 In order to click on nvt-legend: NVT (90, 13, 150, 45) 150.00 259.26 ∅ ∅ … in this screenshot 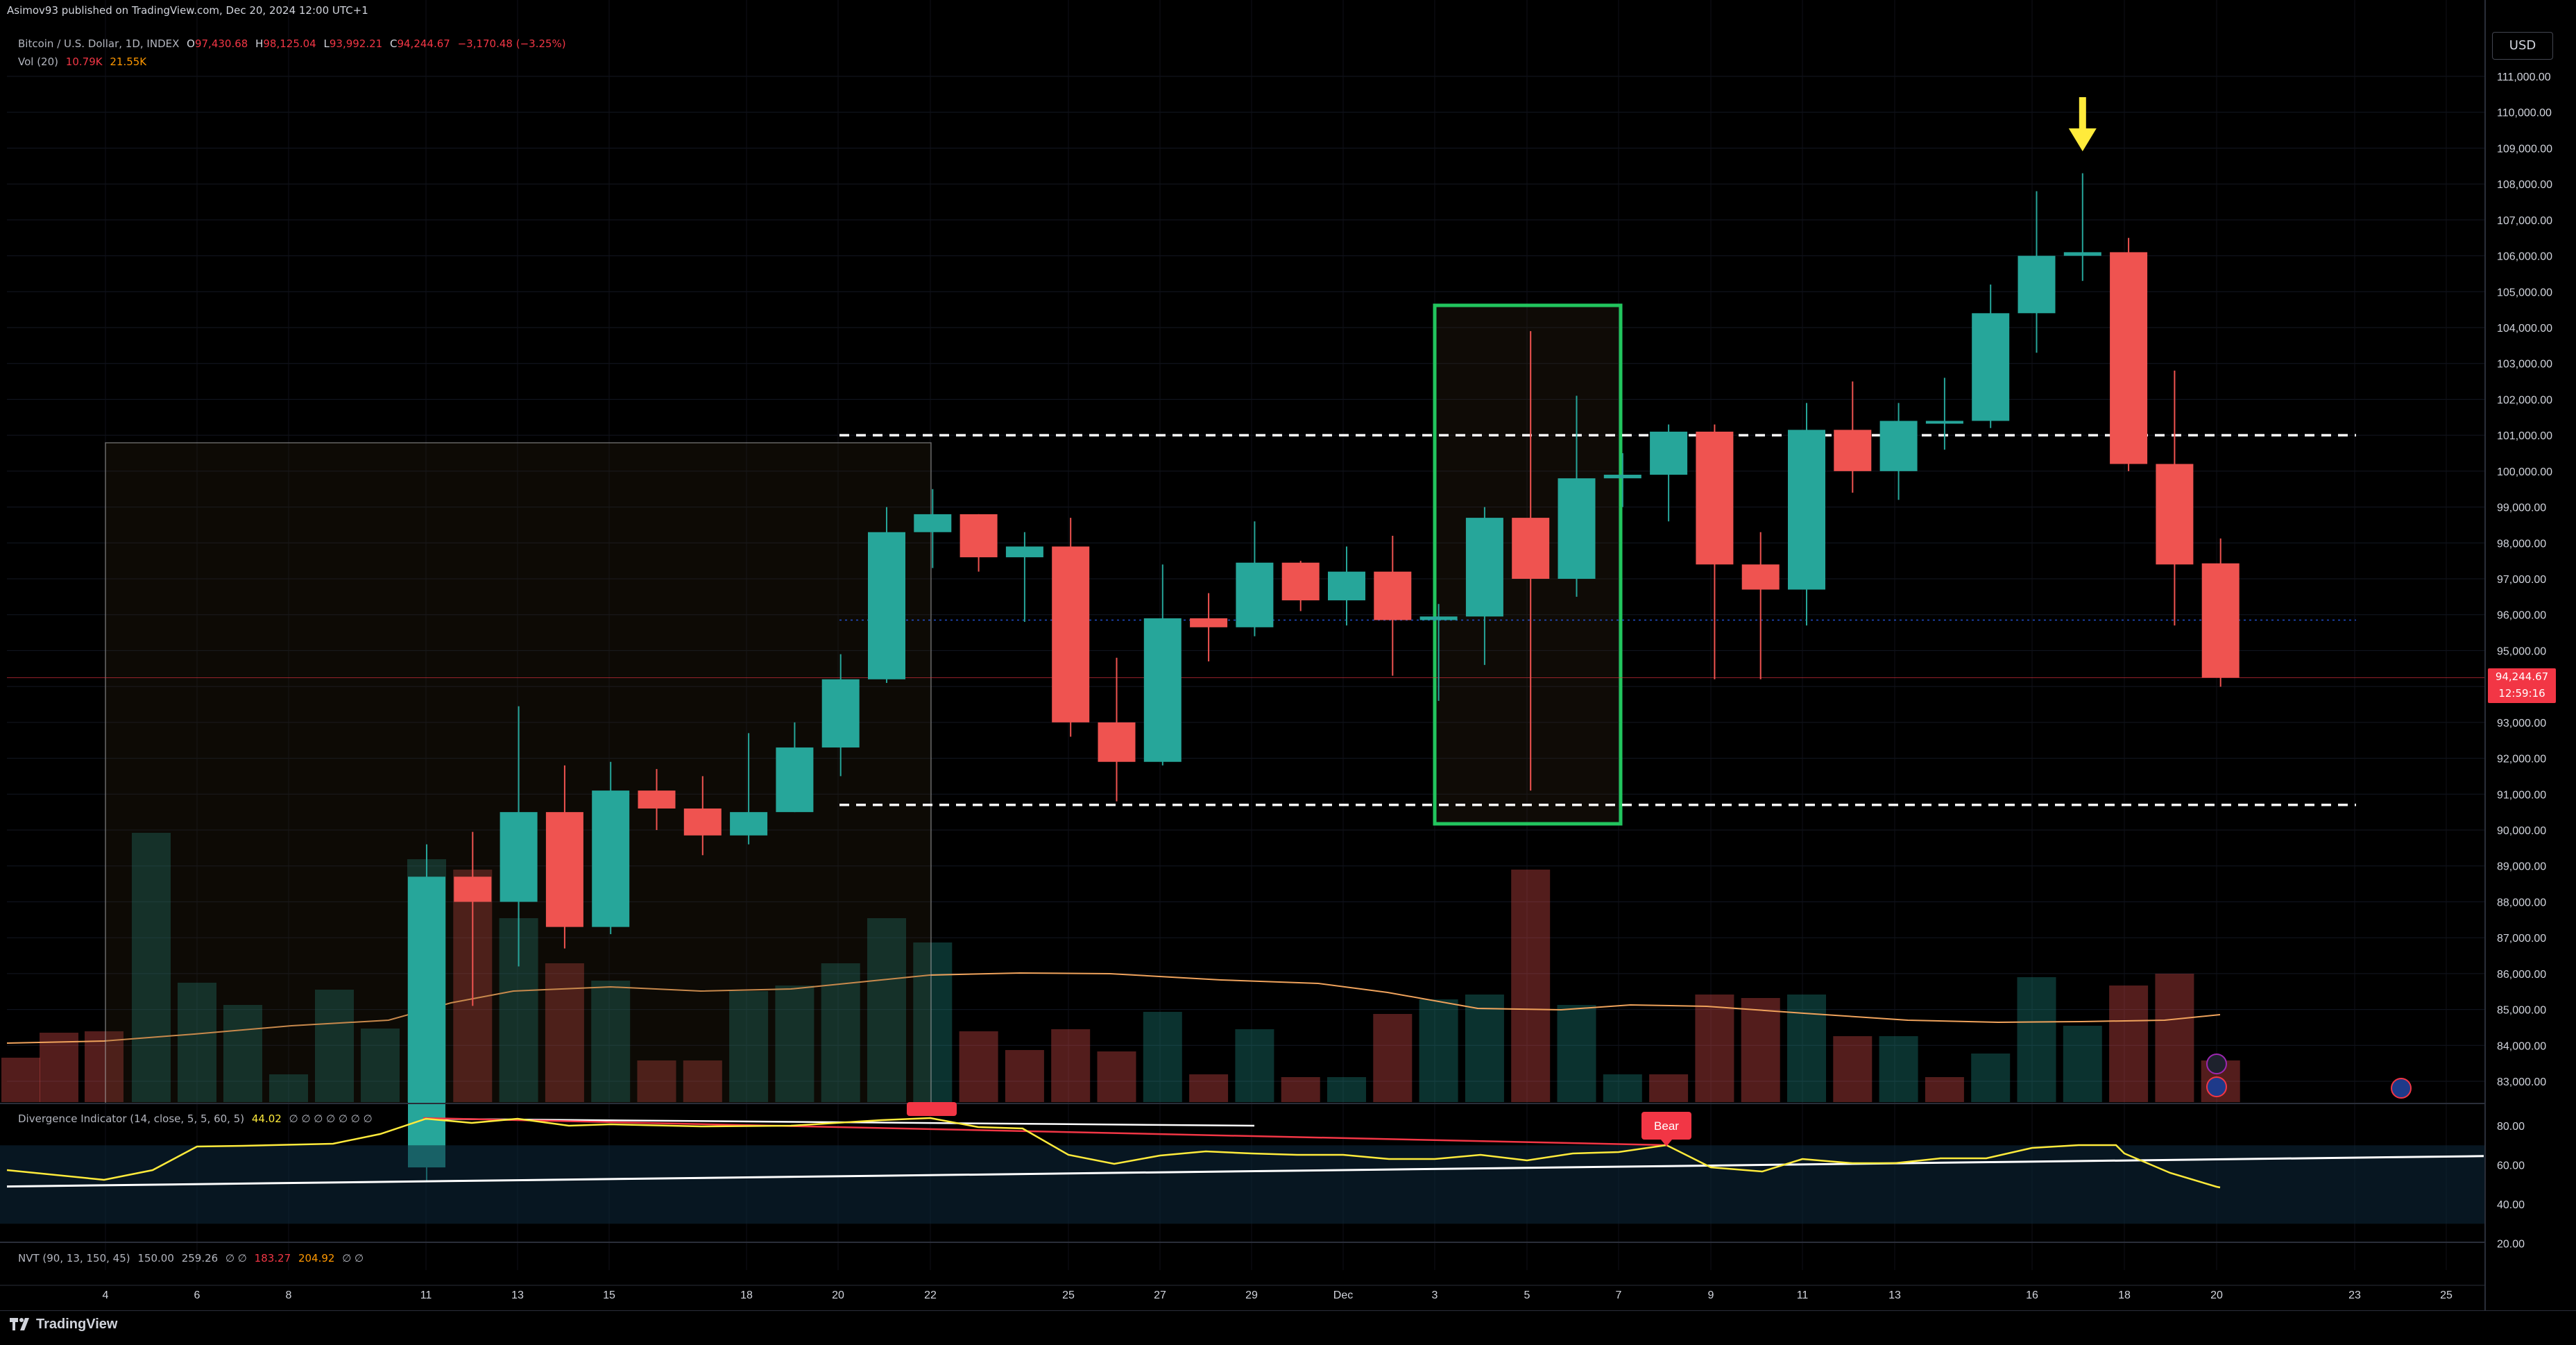, I will do `click(193, 1258)`.